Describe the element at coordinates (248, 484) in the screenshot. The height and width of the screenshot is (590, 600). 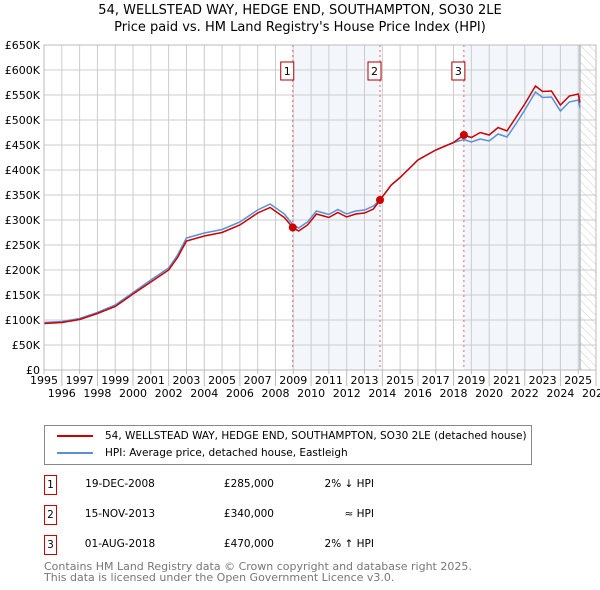
I see `sale-price: £285,000` at that location.